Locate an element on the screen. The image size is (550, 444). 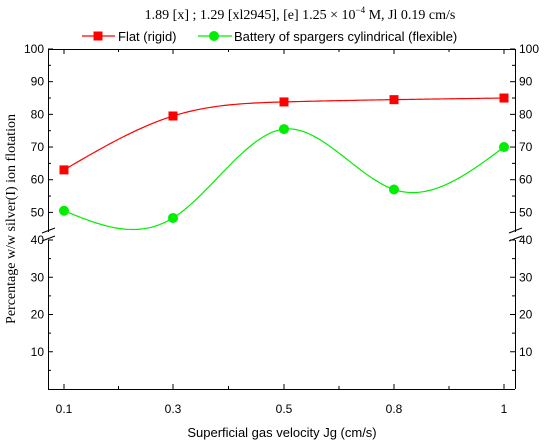
y-tick-label-left: 10 is located at coordinates (38, 352).